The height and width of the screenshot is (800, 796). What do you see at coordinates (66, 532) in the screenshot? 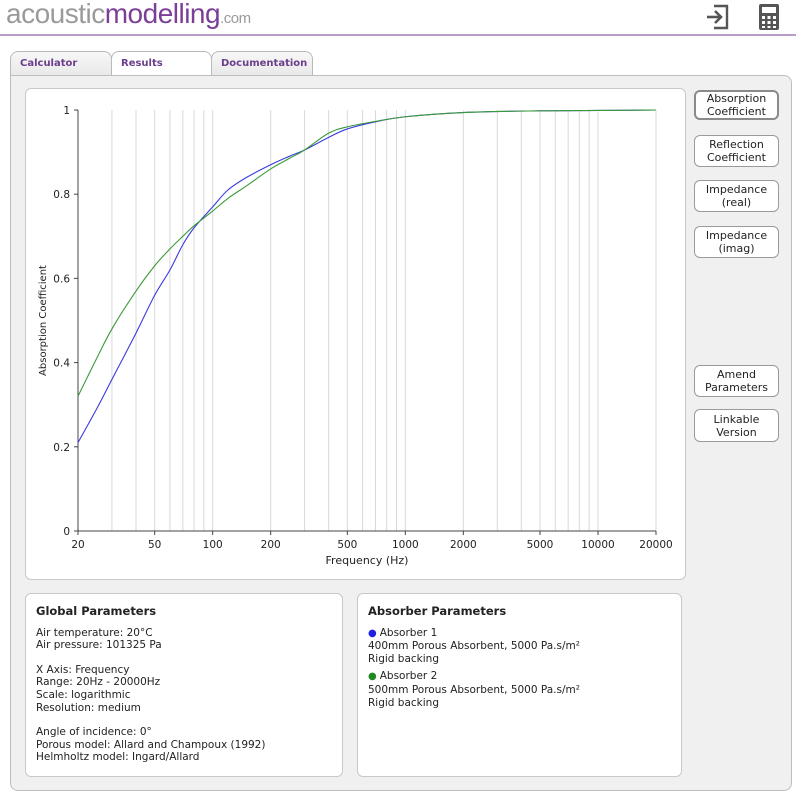
I see `y-tick-label: 0` at bounding box center [66, 532].